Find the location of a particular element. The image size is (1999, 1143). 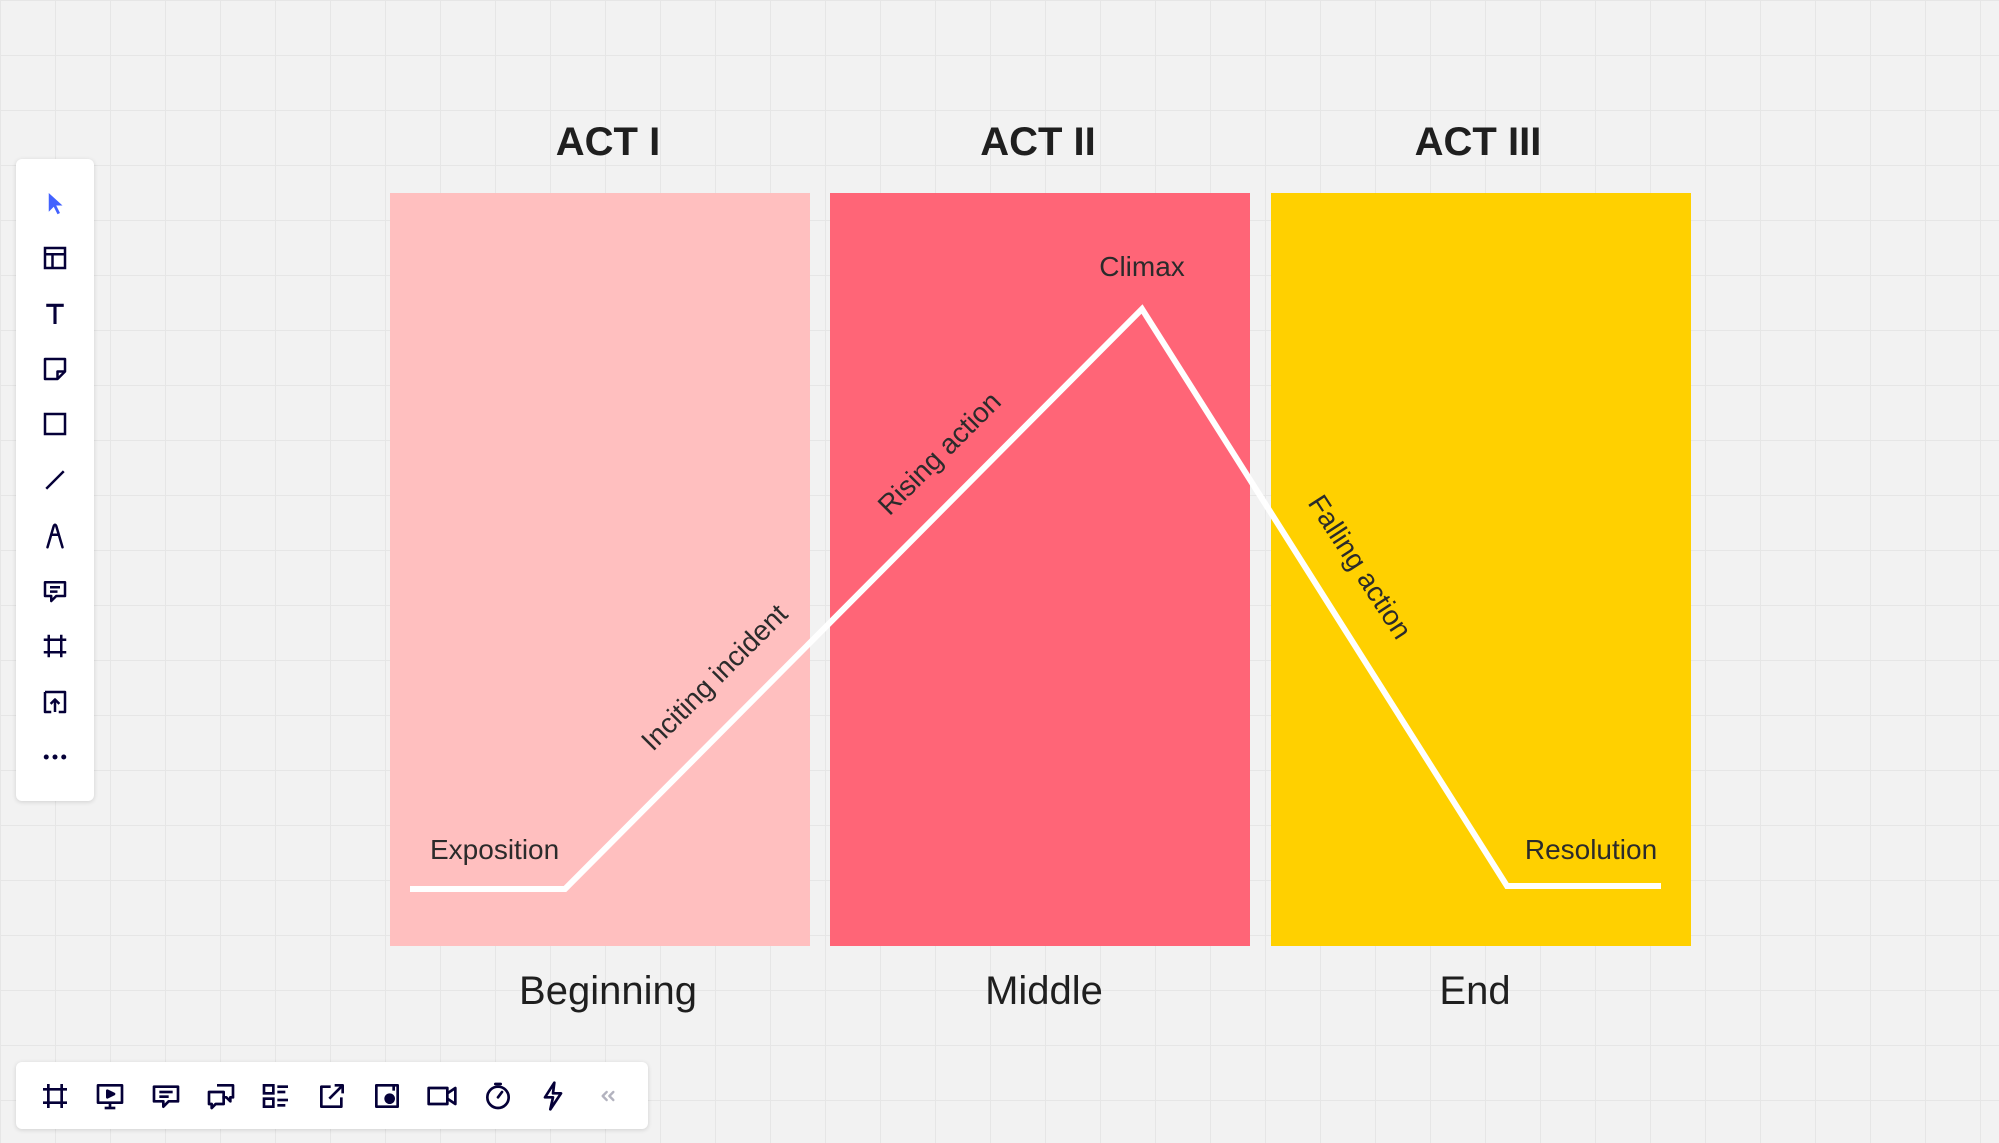

more-tools-button is located at coordinates (55, 757).